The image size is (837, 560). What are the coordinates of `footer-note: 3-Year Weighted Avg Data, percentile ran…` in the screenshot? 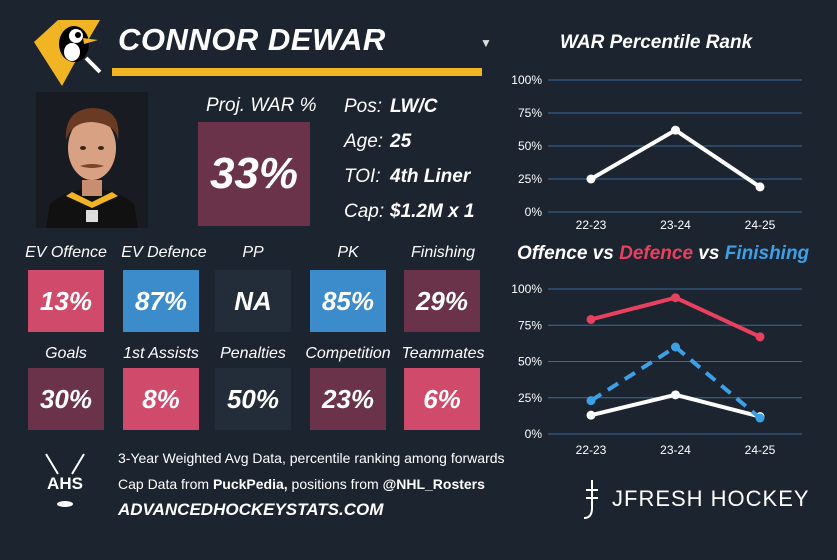 It's located at (311, 458).